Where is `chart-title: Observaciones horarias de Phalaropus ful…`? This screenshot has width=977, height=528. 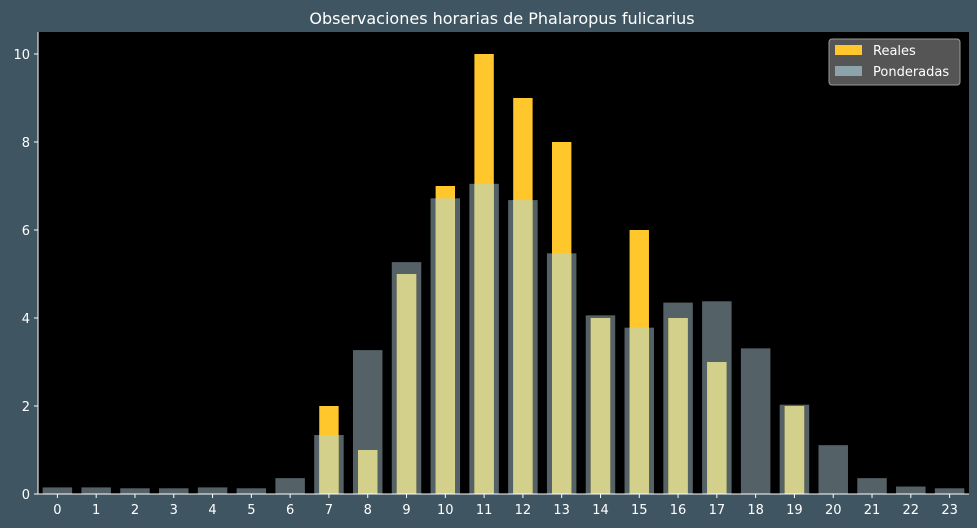
chart-title: Observaciones horarias de Phalaropus ful… is located at coordinates (501, 18).